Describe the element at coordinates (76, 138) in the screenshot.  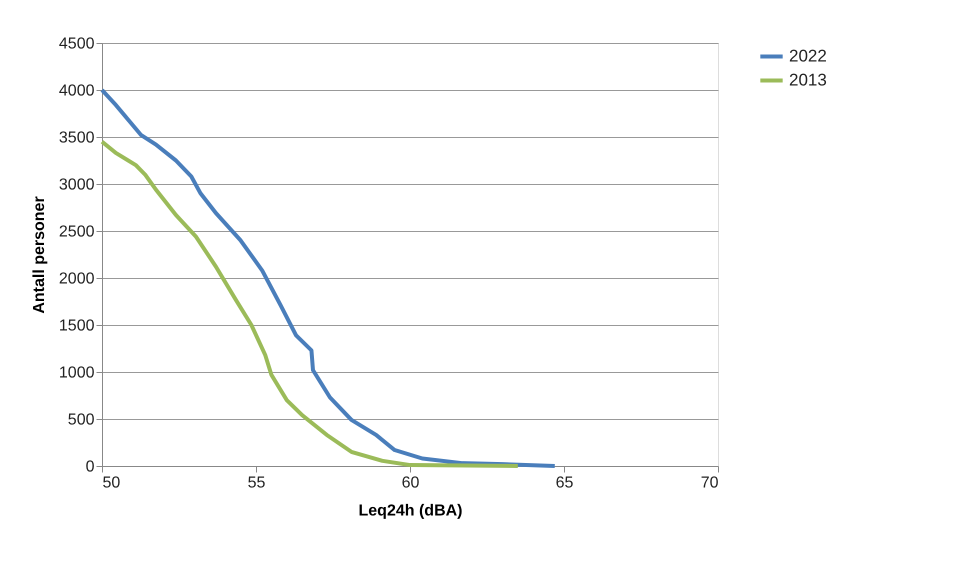
I see `y-tick-label: 3500` at that location.